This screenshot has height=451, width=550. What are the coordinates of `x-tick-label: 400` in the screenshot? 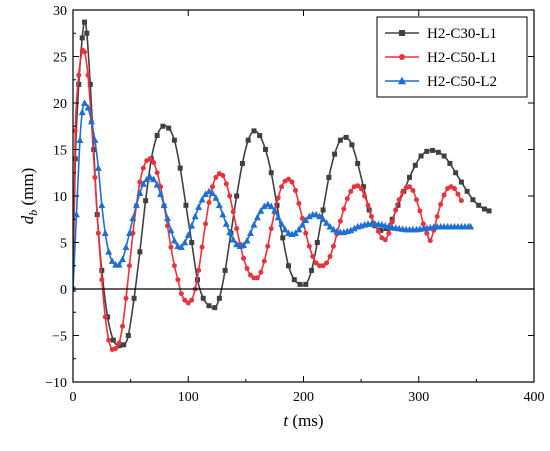 It's located at (534, 397).